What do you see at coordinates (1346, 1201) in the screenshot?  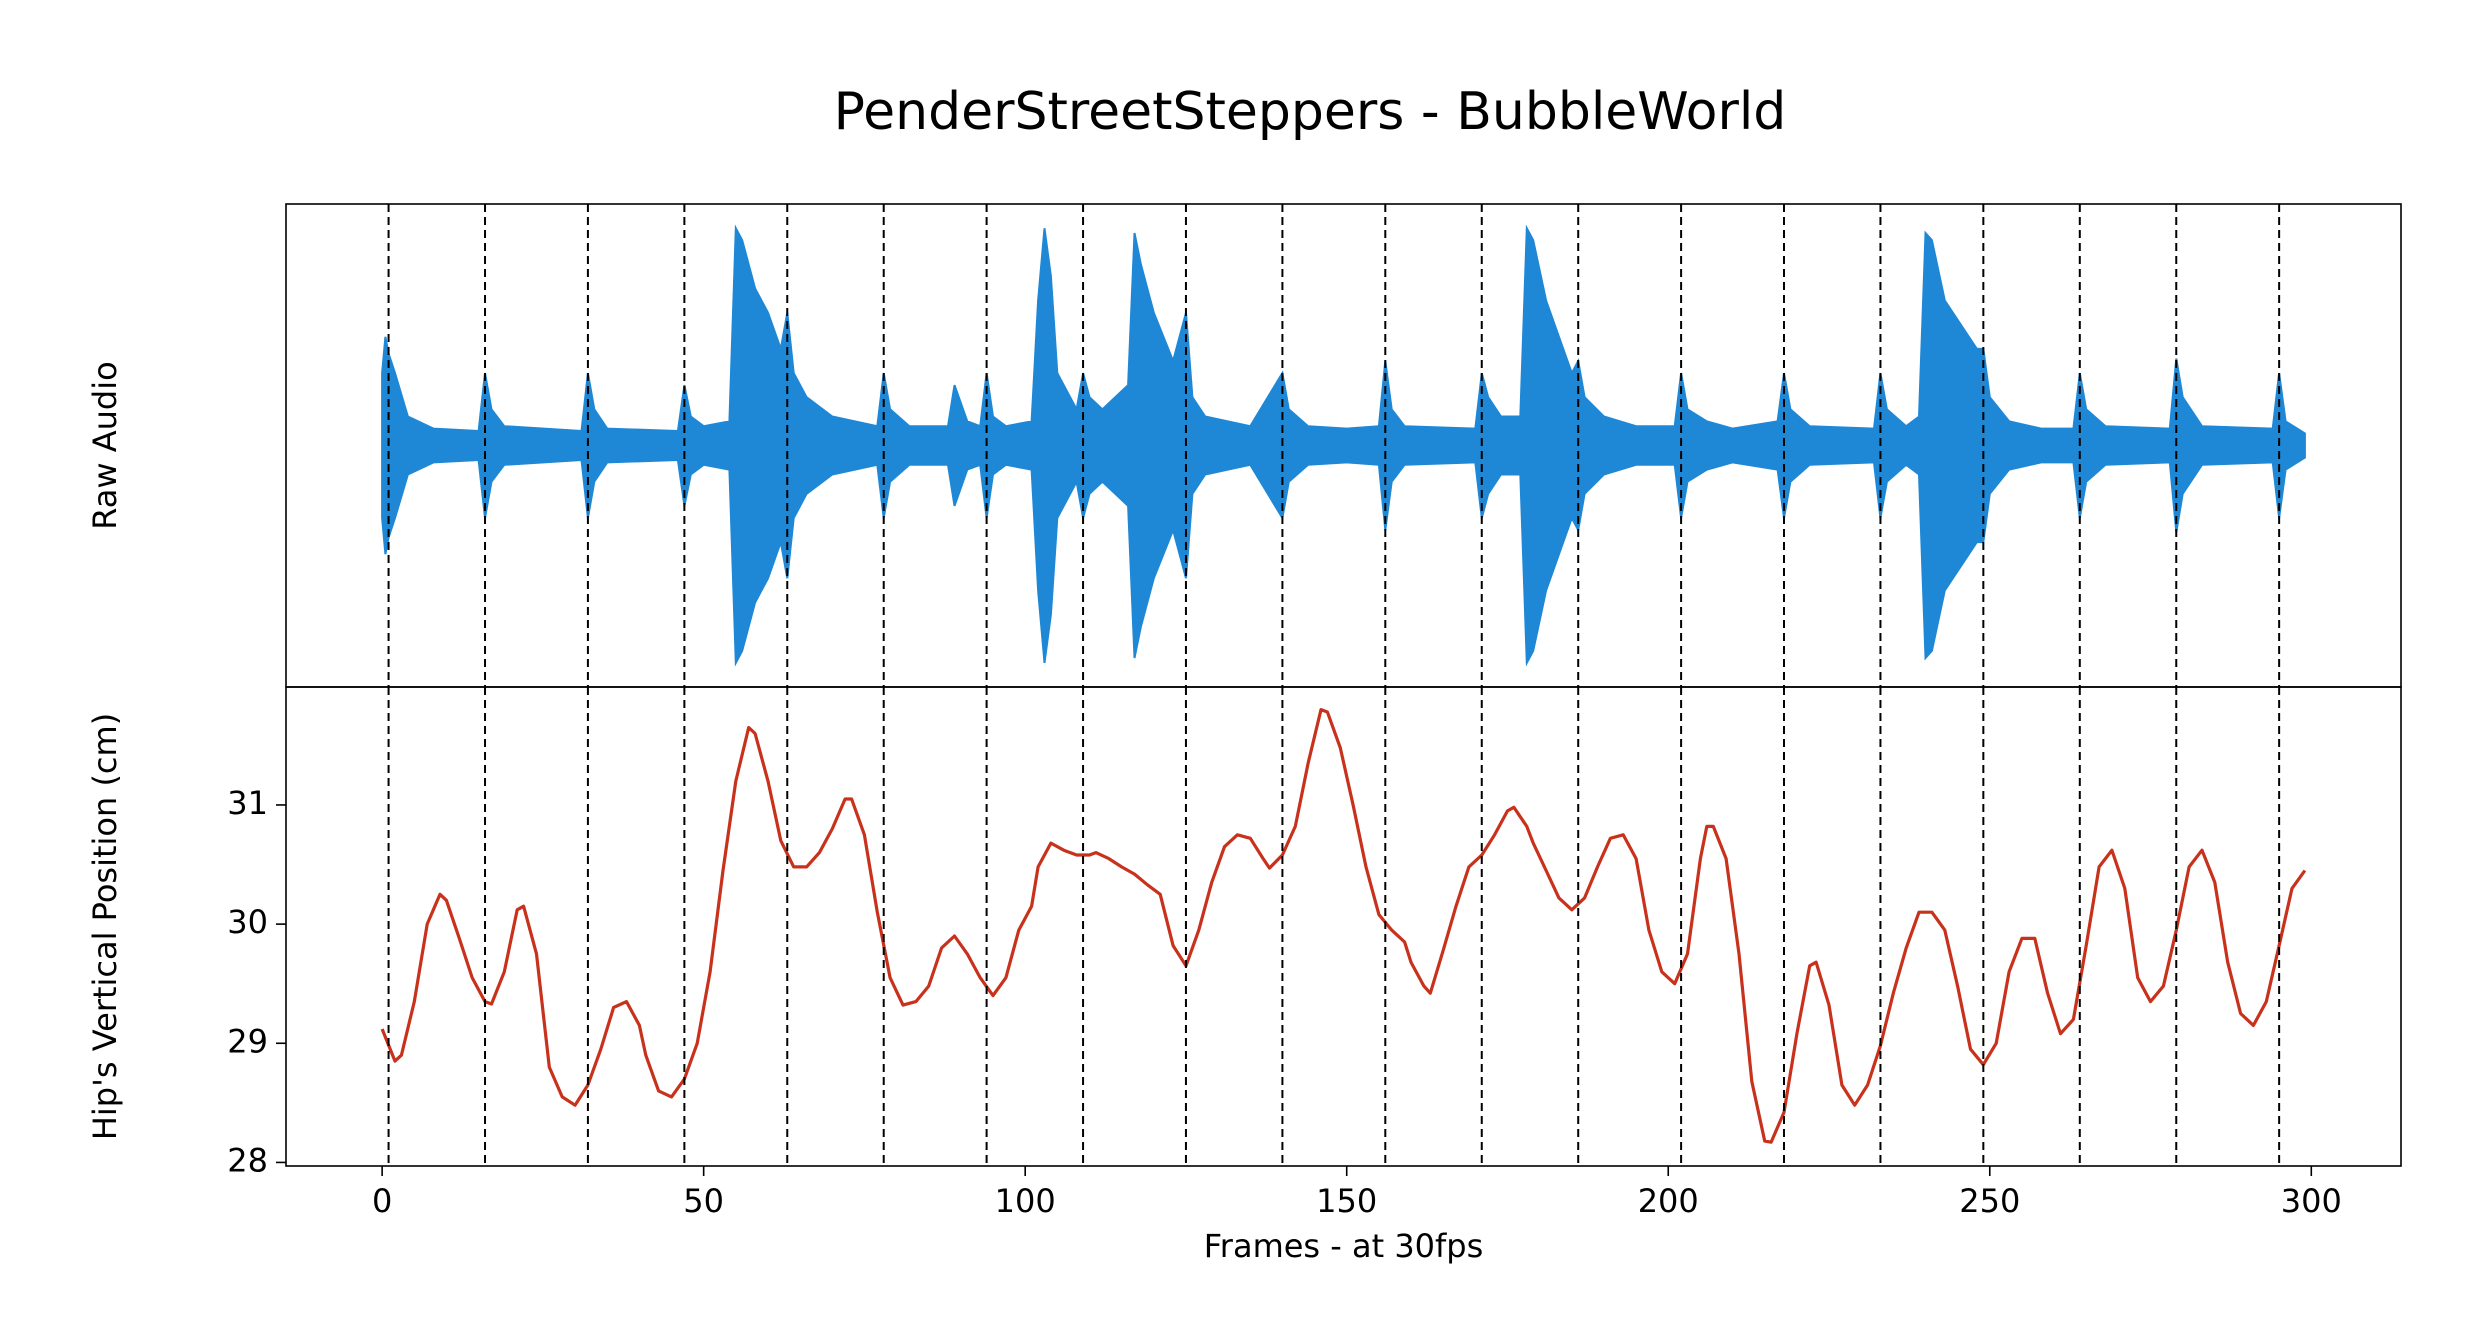 I see `x-tick-label: 150` at bounding box center [1346, 1201].